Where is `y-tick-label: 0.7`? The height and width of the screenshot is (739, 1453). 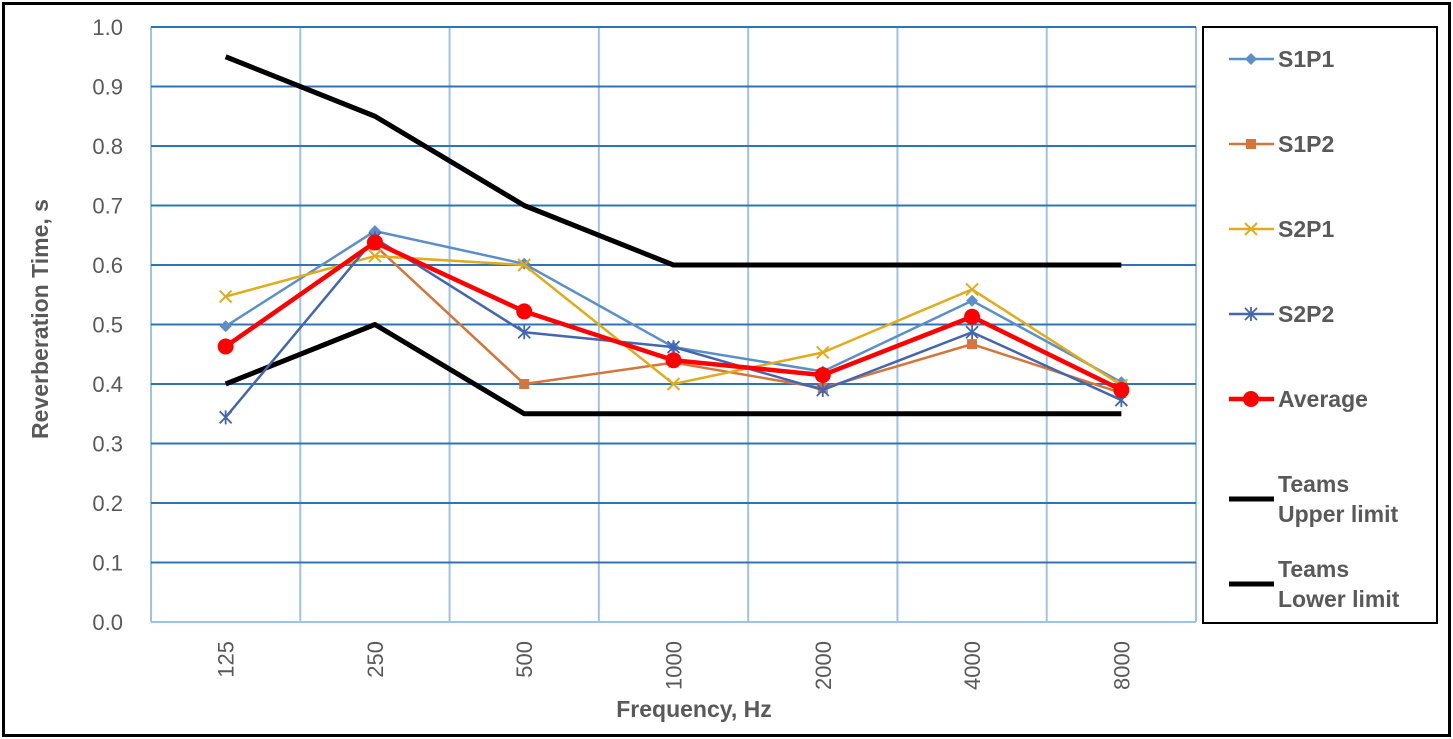 y-tick-label: 0.7 is located at coordinates (107, 206).